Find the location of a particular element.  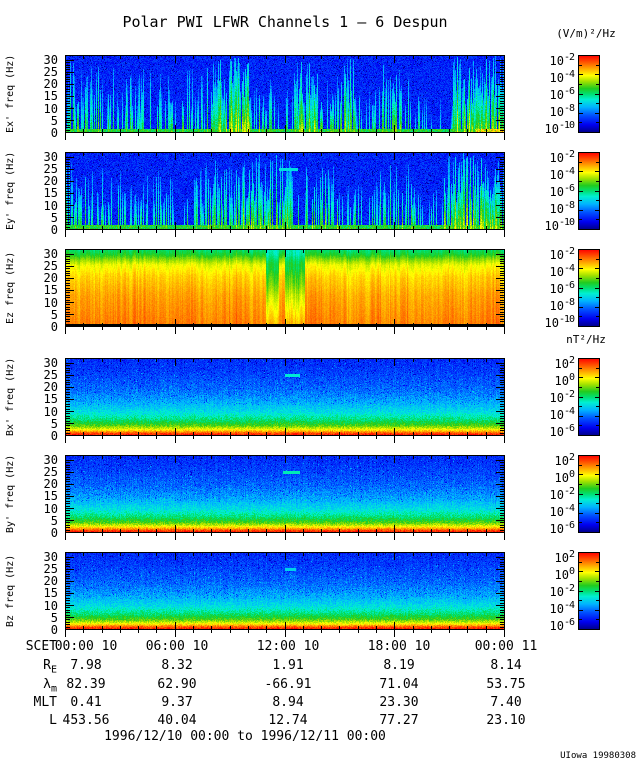

ey-ytick-15: 15 is located at coordinates (50, 193).